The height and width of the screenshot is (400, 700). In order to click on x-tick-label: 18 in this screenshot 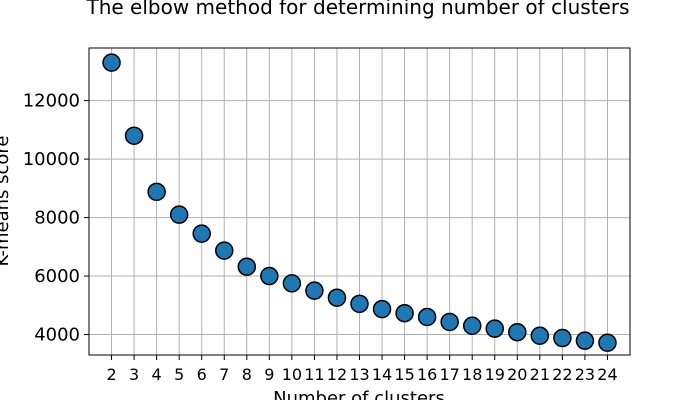, I will do `click(472, 374)`.